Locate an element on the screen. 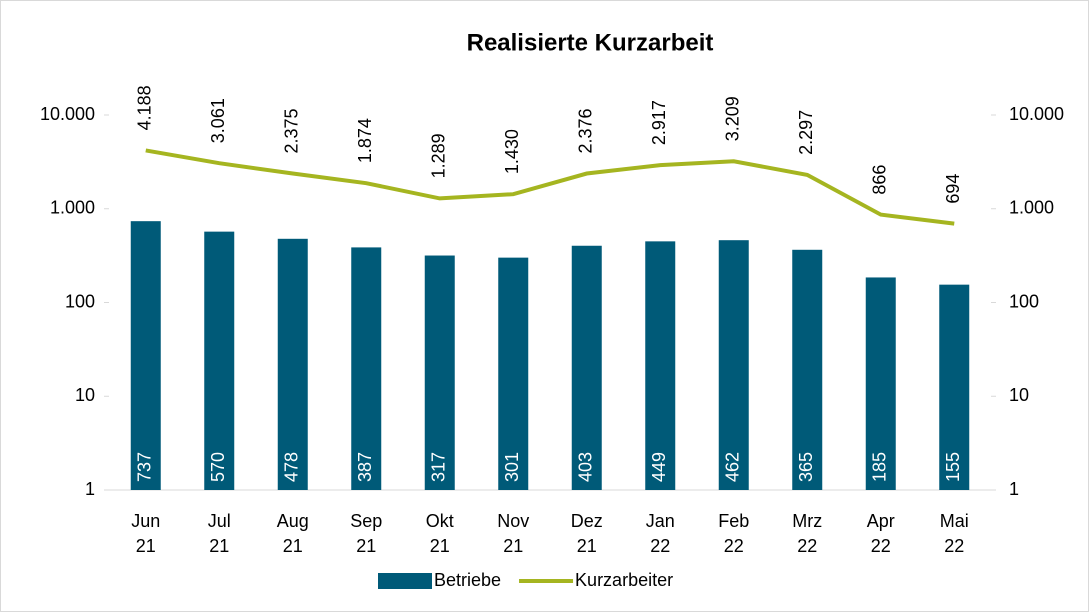 This screenshot has height=612, width=1089. x-tick-label: Aug 21 is located at coordinates (293, 533).